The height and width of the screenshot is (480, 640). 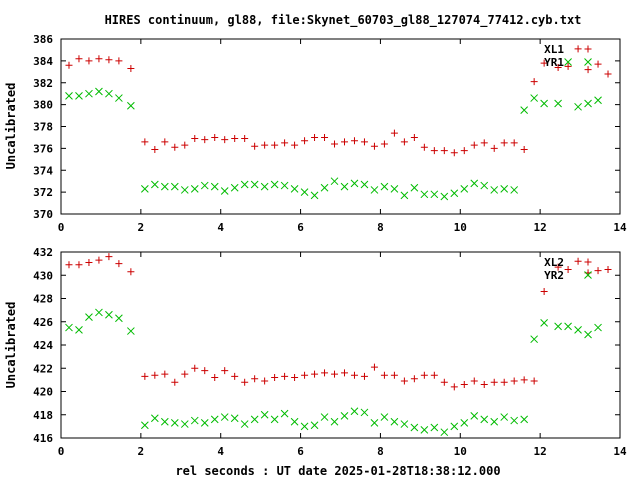 I want to click on y-tick-label: 380, so click(x=43, y=105).